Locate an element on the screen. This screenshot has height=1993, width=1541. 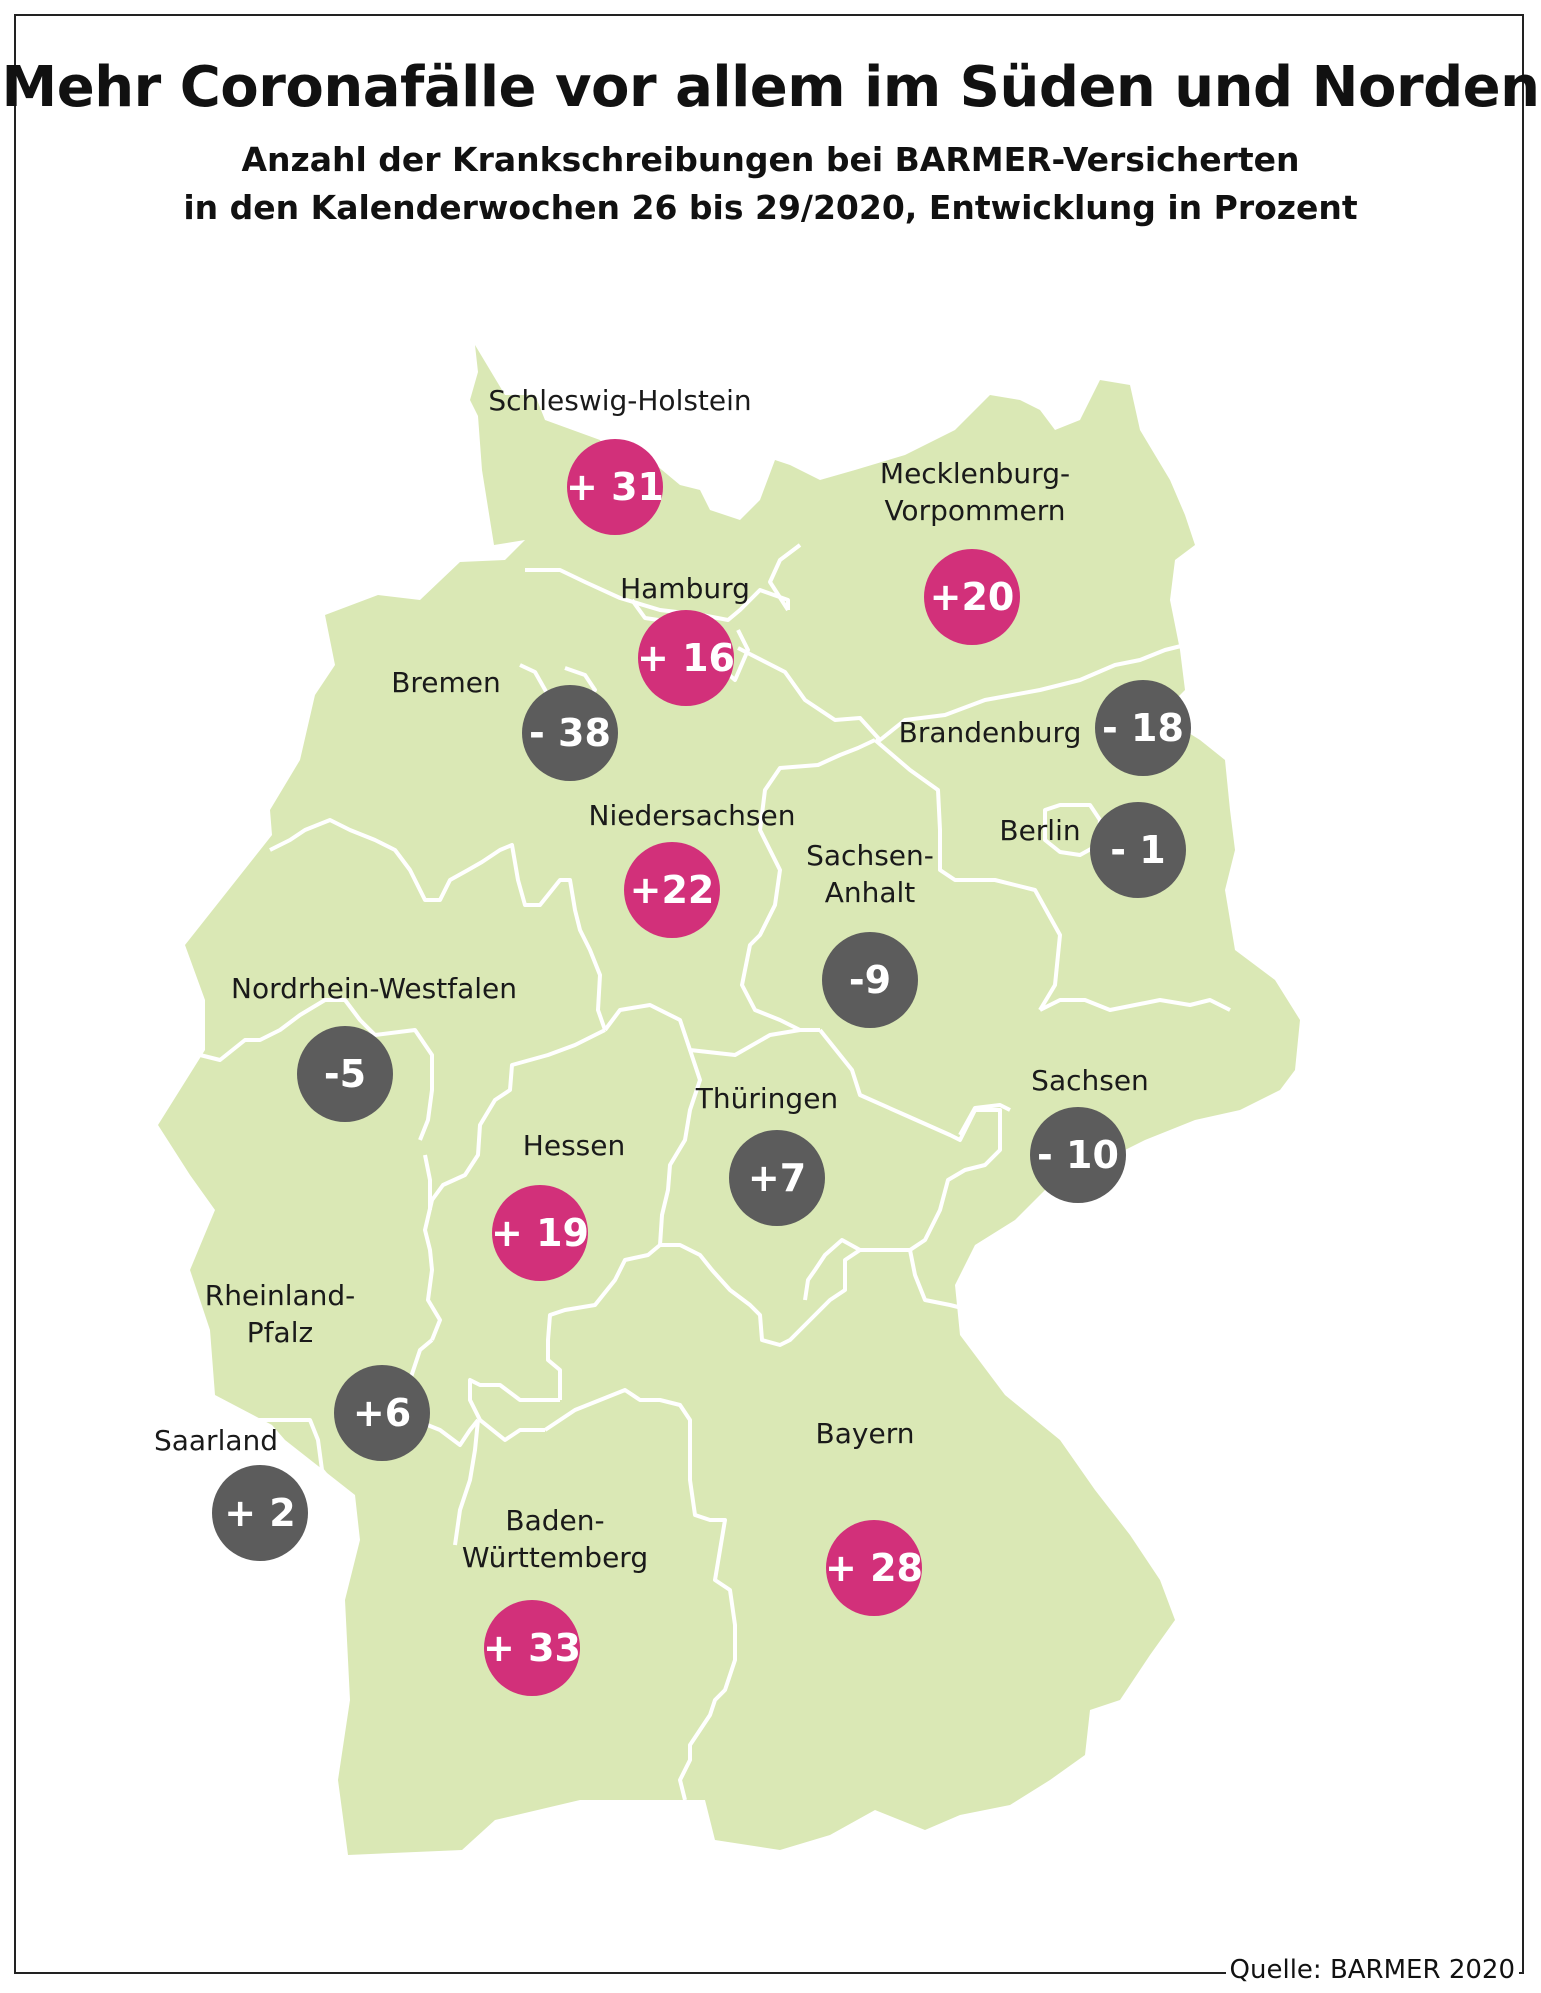
state-value-hamburg: + 16 is located at coordinates (686, 658).